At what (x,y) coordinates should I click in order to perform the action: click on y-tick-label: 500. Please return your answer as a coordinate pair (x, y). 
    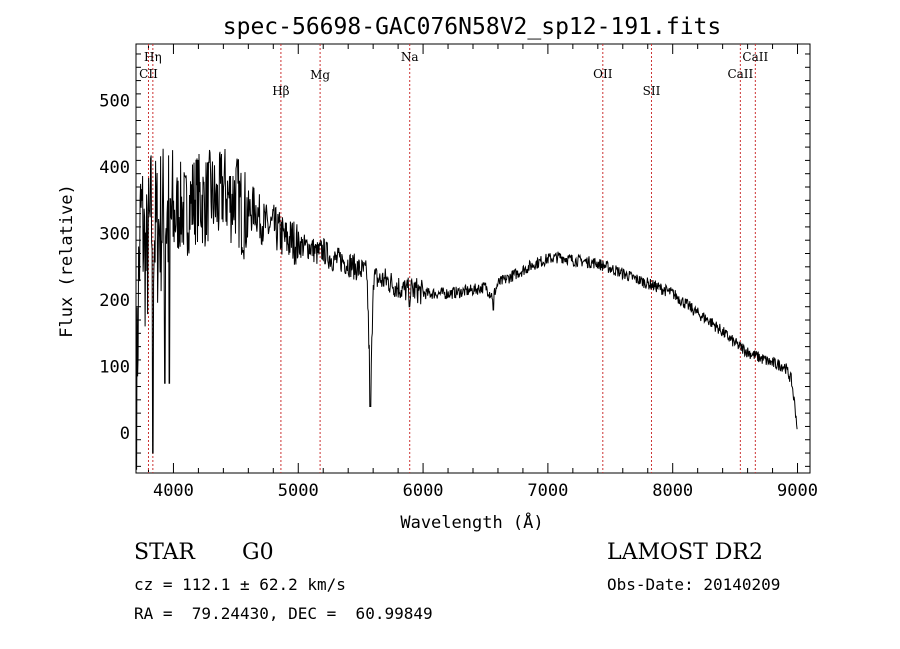
    Looking at the image, I should click on (114, 102).